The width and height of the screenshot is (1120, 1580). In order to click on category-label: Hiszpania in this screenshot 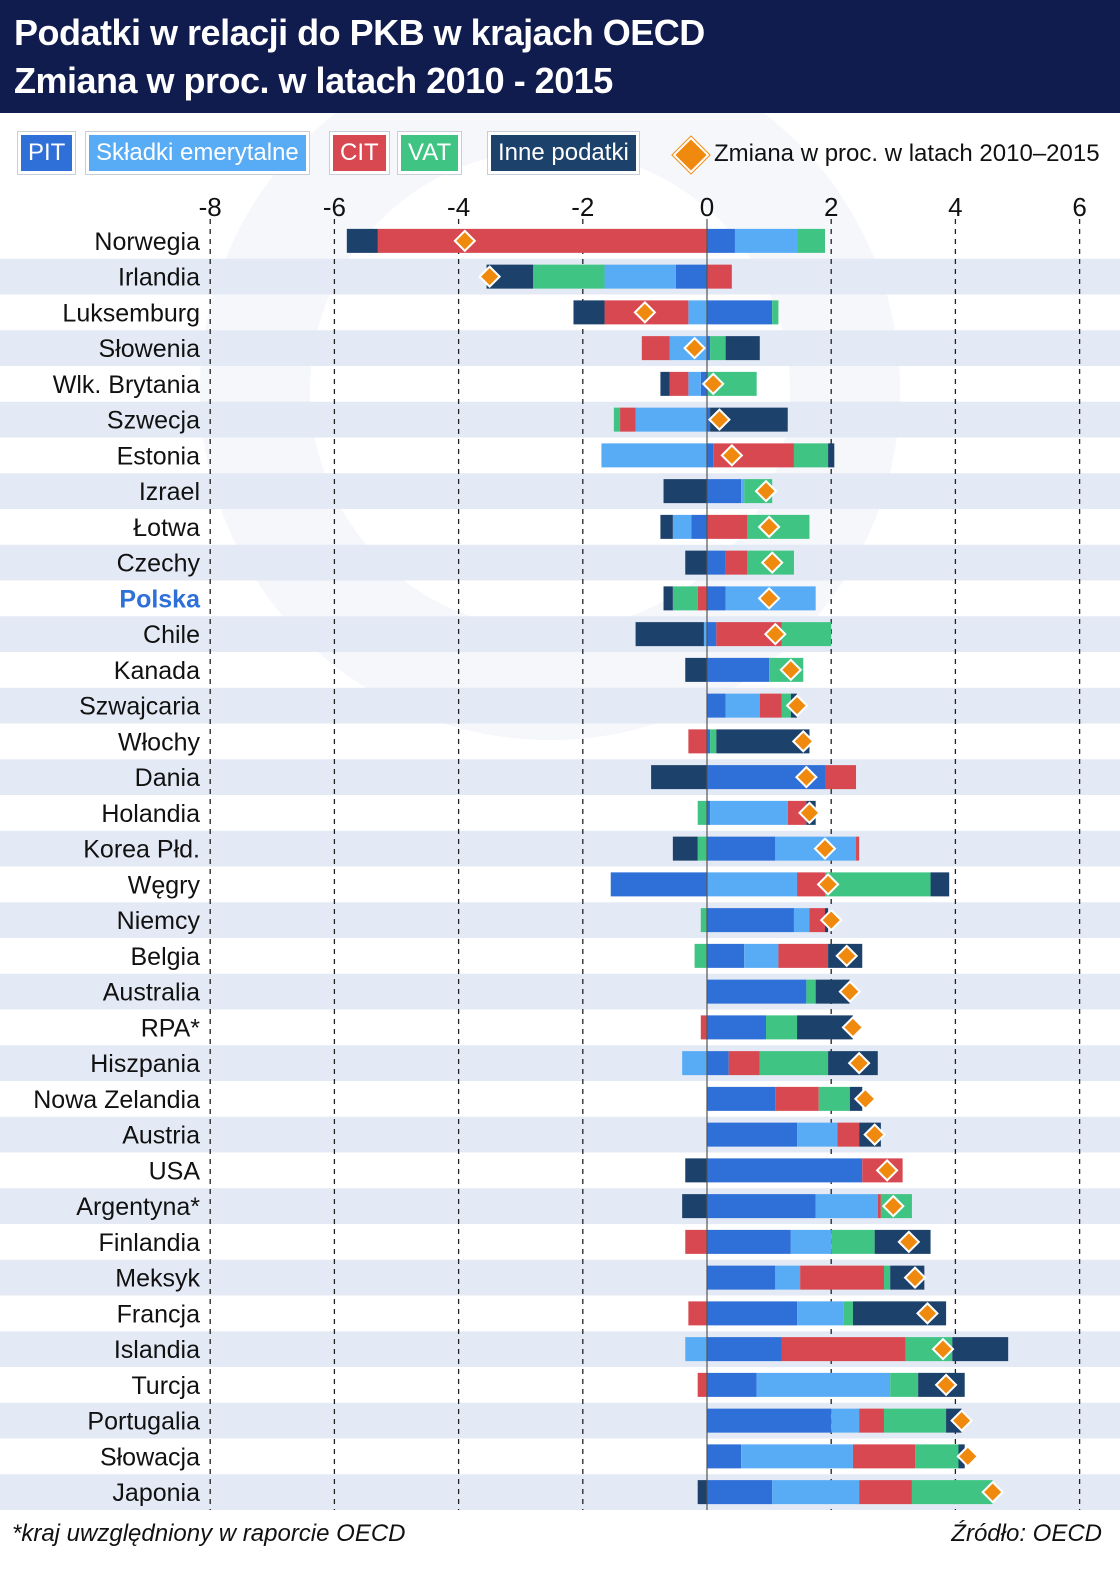, I will do `click(145, 1064)`.